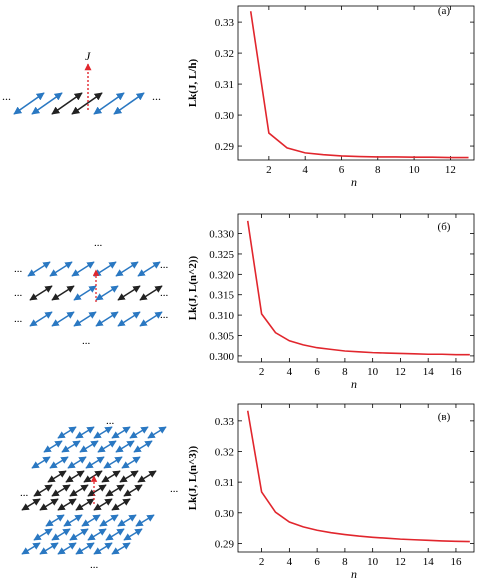 Image resolution: width=485 pixels, height=587 pixels. Describe the element at coordinates (221, 336) in the screenshot. I see `y-tick-label: 0.305` at that location.